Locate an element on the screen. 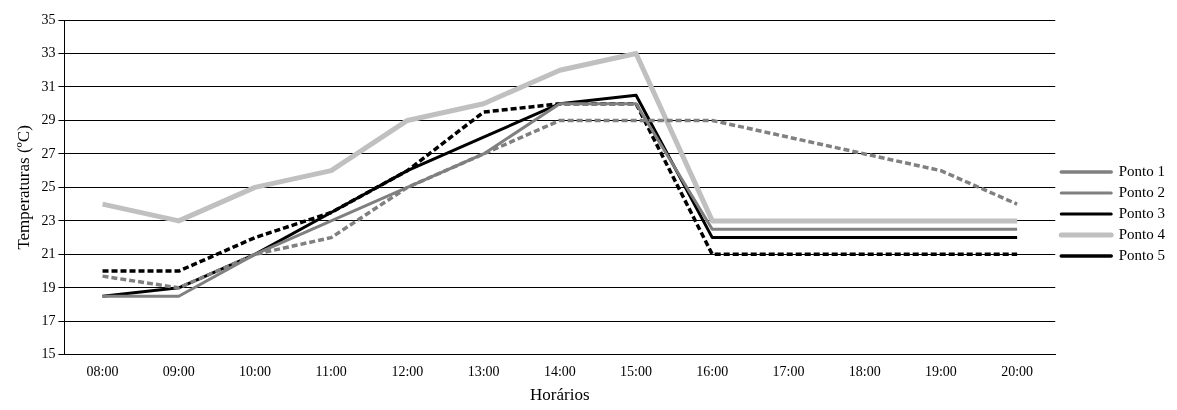  y-tick-label: 31 is located at coordinates (48, 86).